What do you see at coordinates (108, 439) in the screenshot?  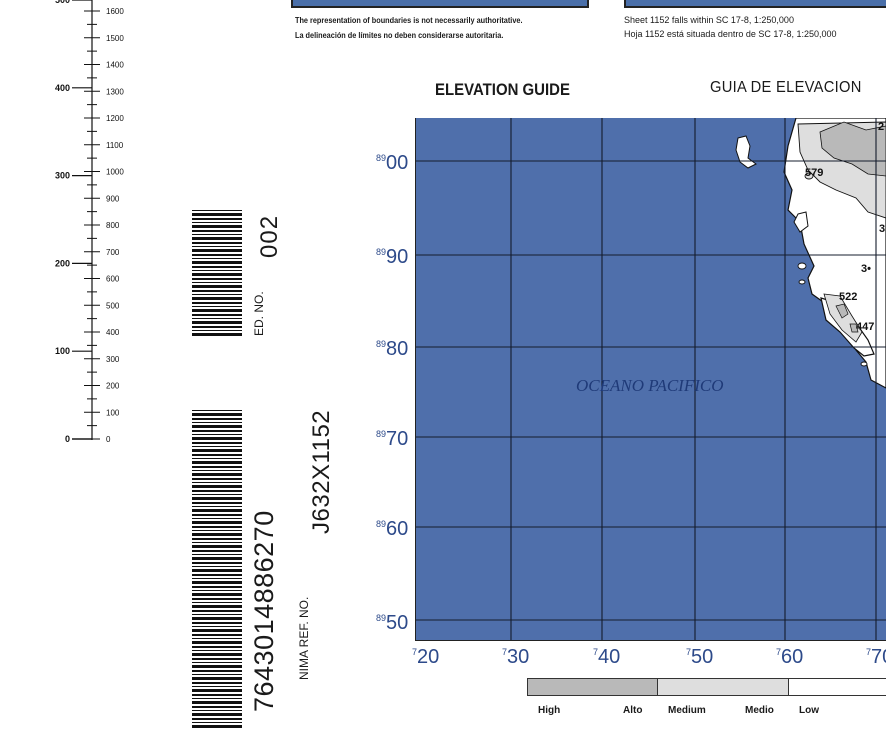 I see `feet-label: 0` at bounding box center [108, 439].